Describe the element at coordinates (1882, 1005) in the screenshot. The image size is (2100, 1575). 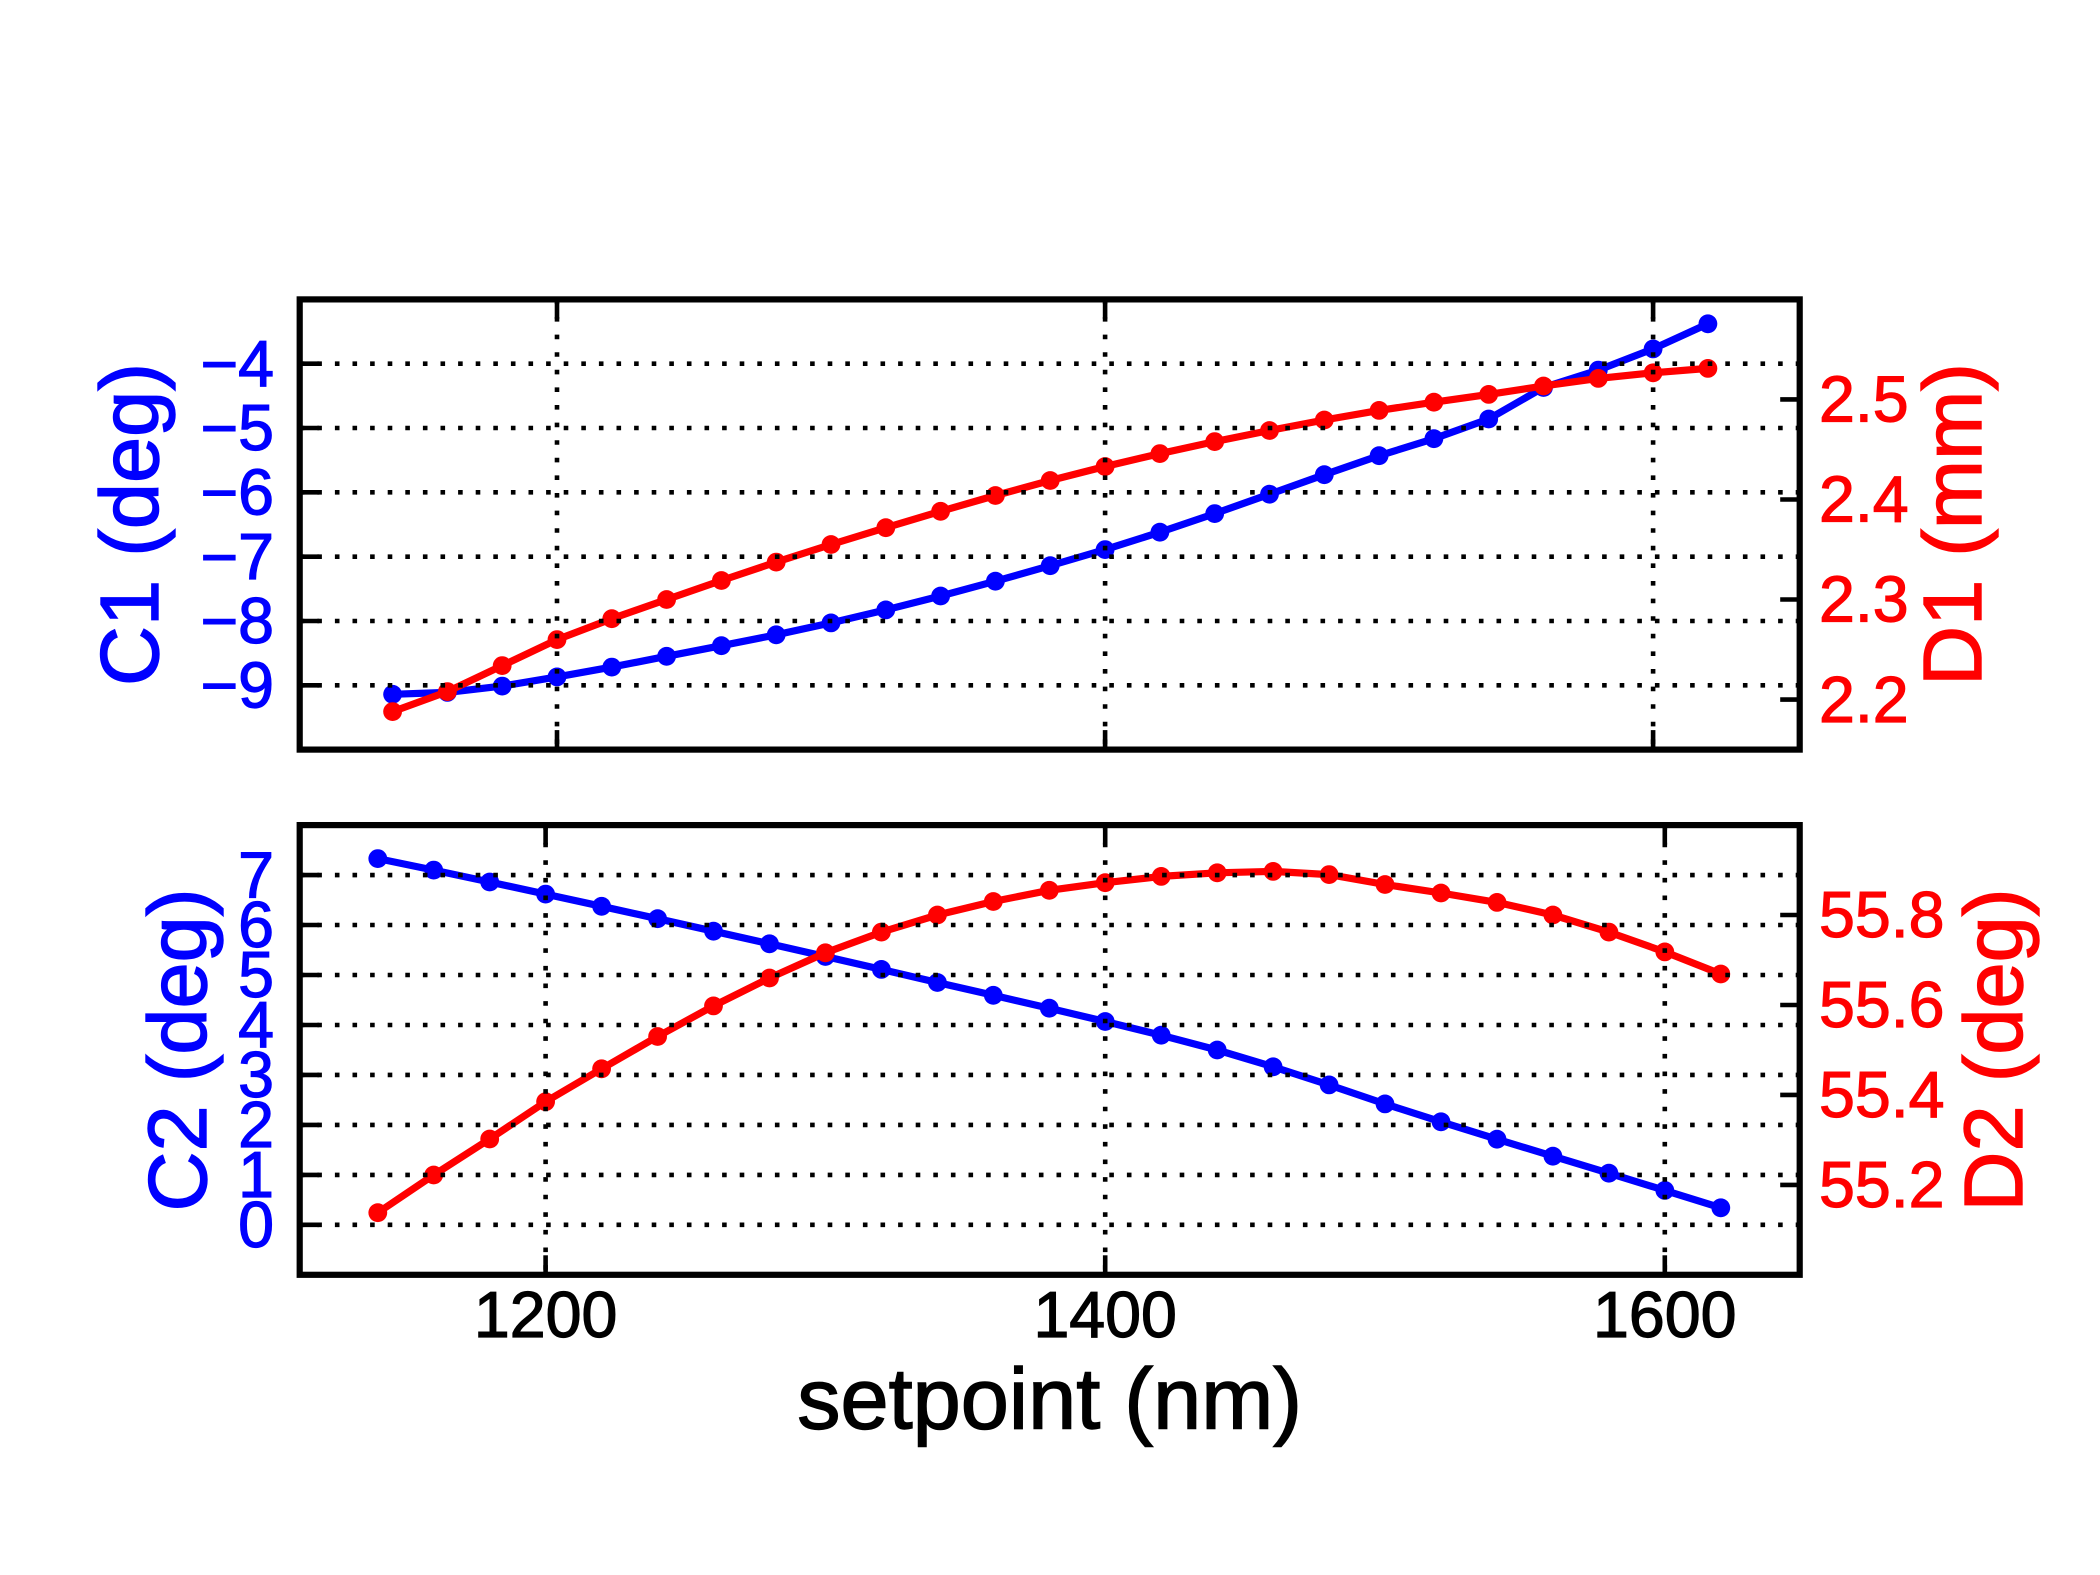
I see `svg-text: 55.6` at that location.